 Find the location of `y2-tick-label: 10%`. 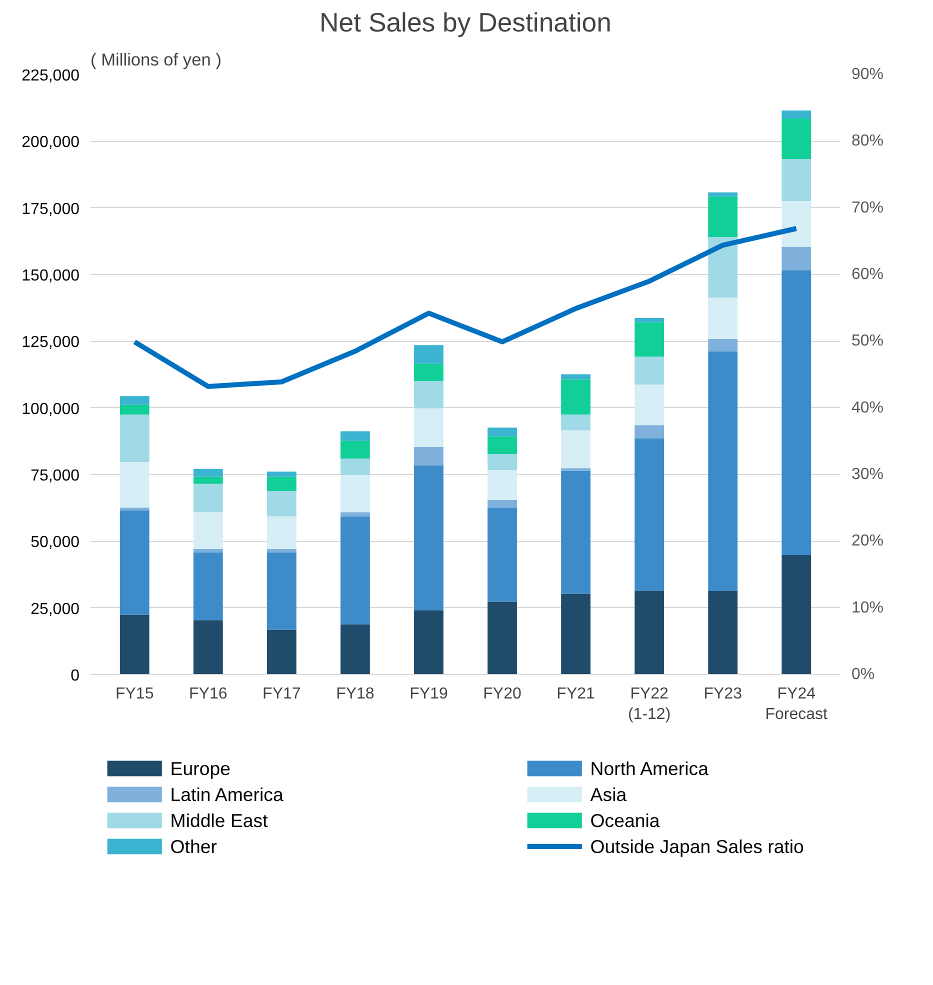

y2-tick-label: 10% is located at coordinates (868, 607).